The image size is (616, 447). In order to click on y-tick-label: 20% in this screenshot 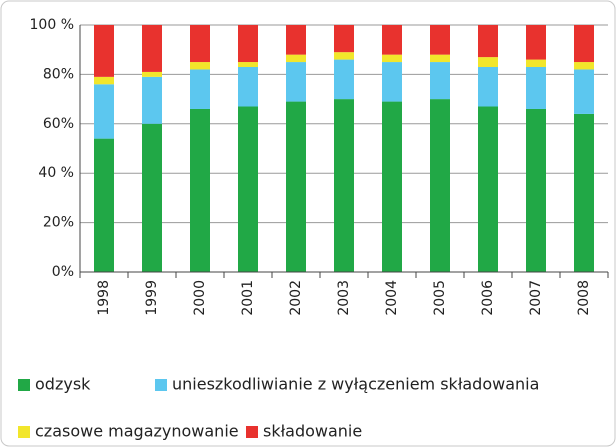, I will do `click(58, 223)`.